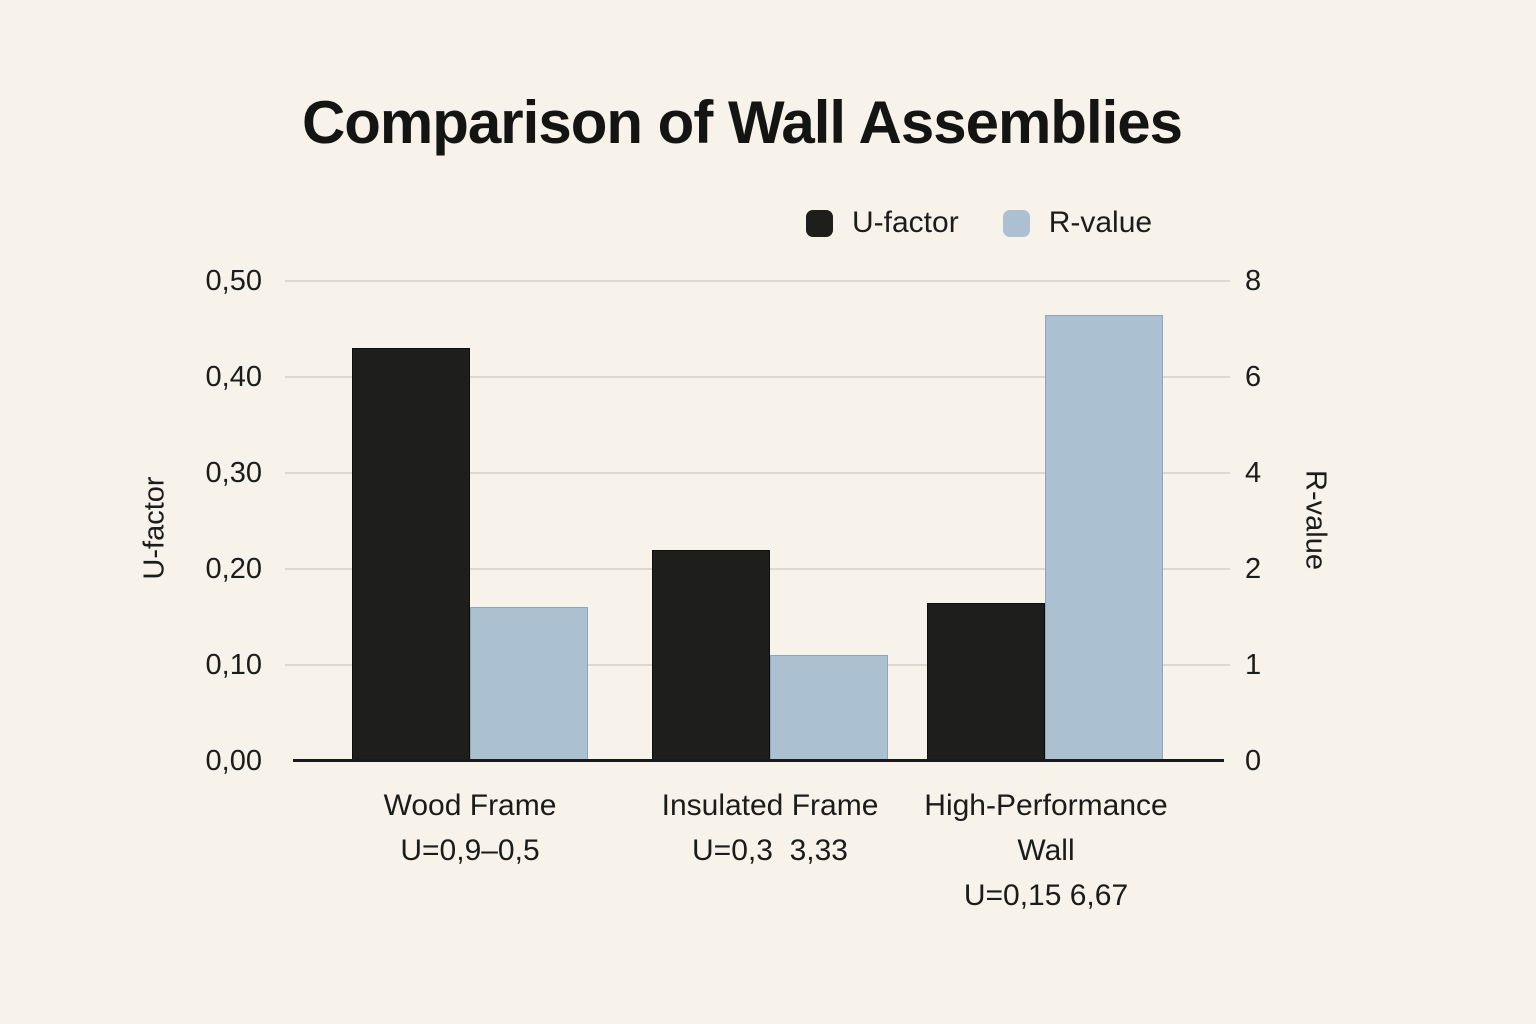 This screenshot has height=1024, width=1536. I want to click on left-tick-0-00: 0,00, so click(233, 761).